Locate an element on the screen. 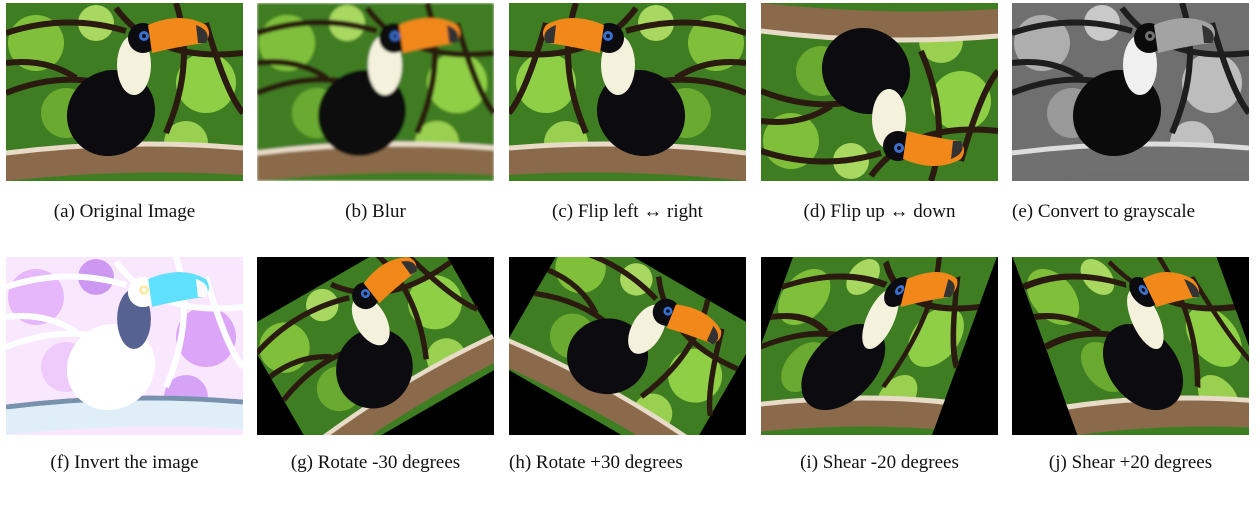 This screenshot has height=507, width=1260. caption: (i) Shear -20 degrees is located at coordinates (879, 462).